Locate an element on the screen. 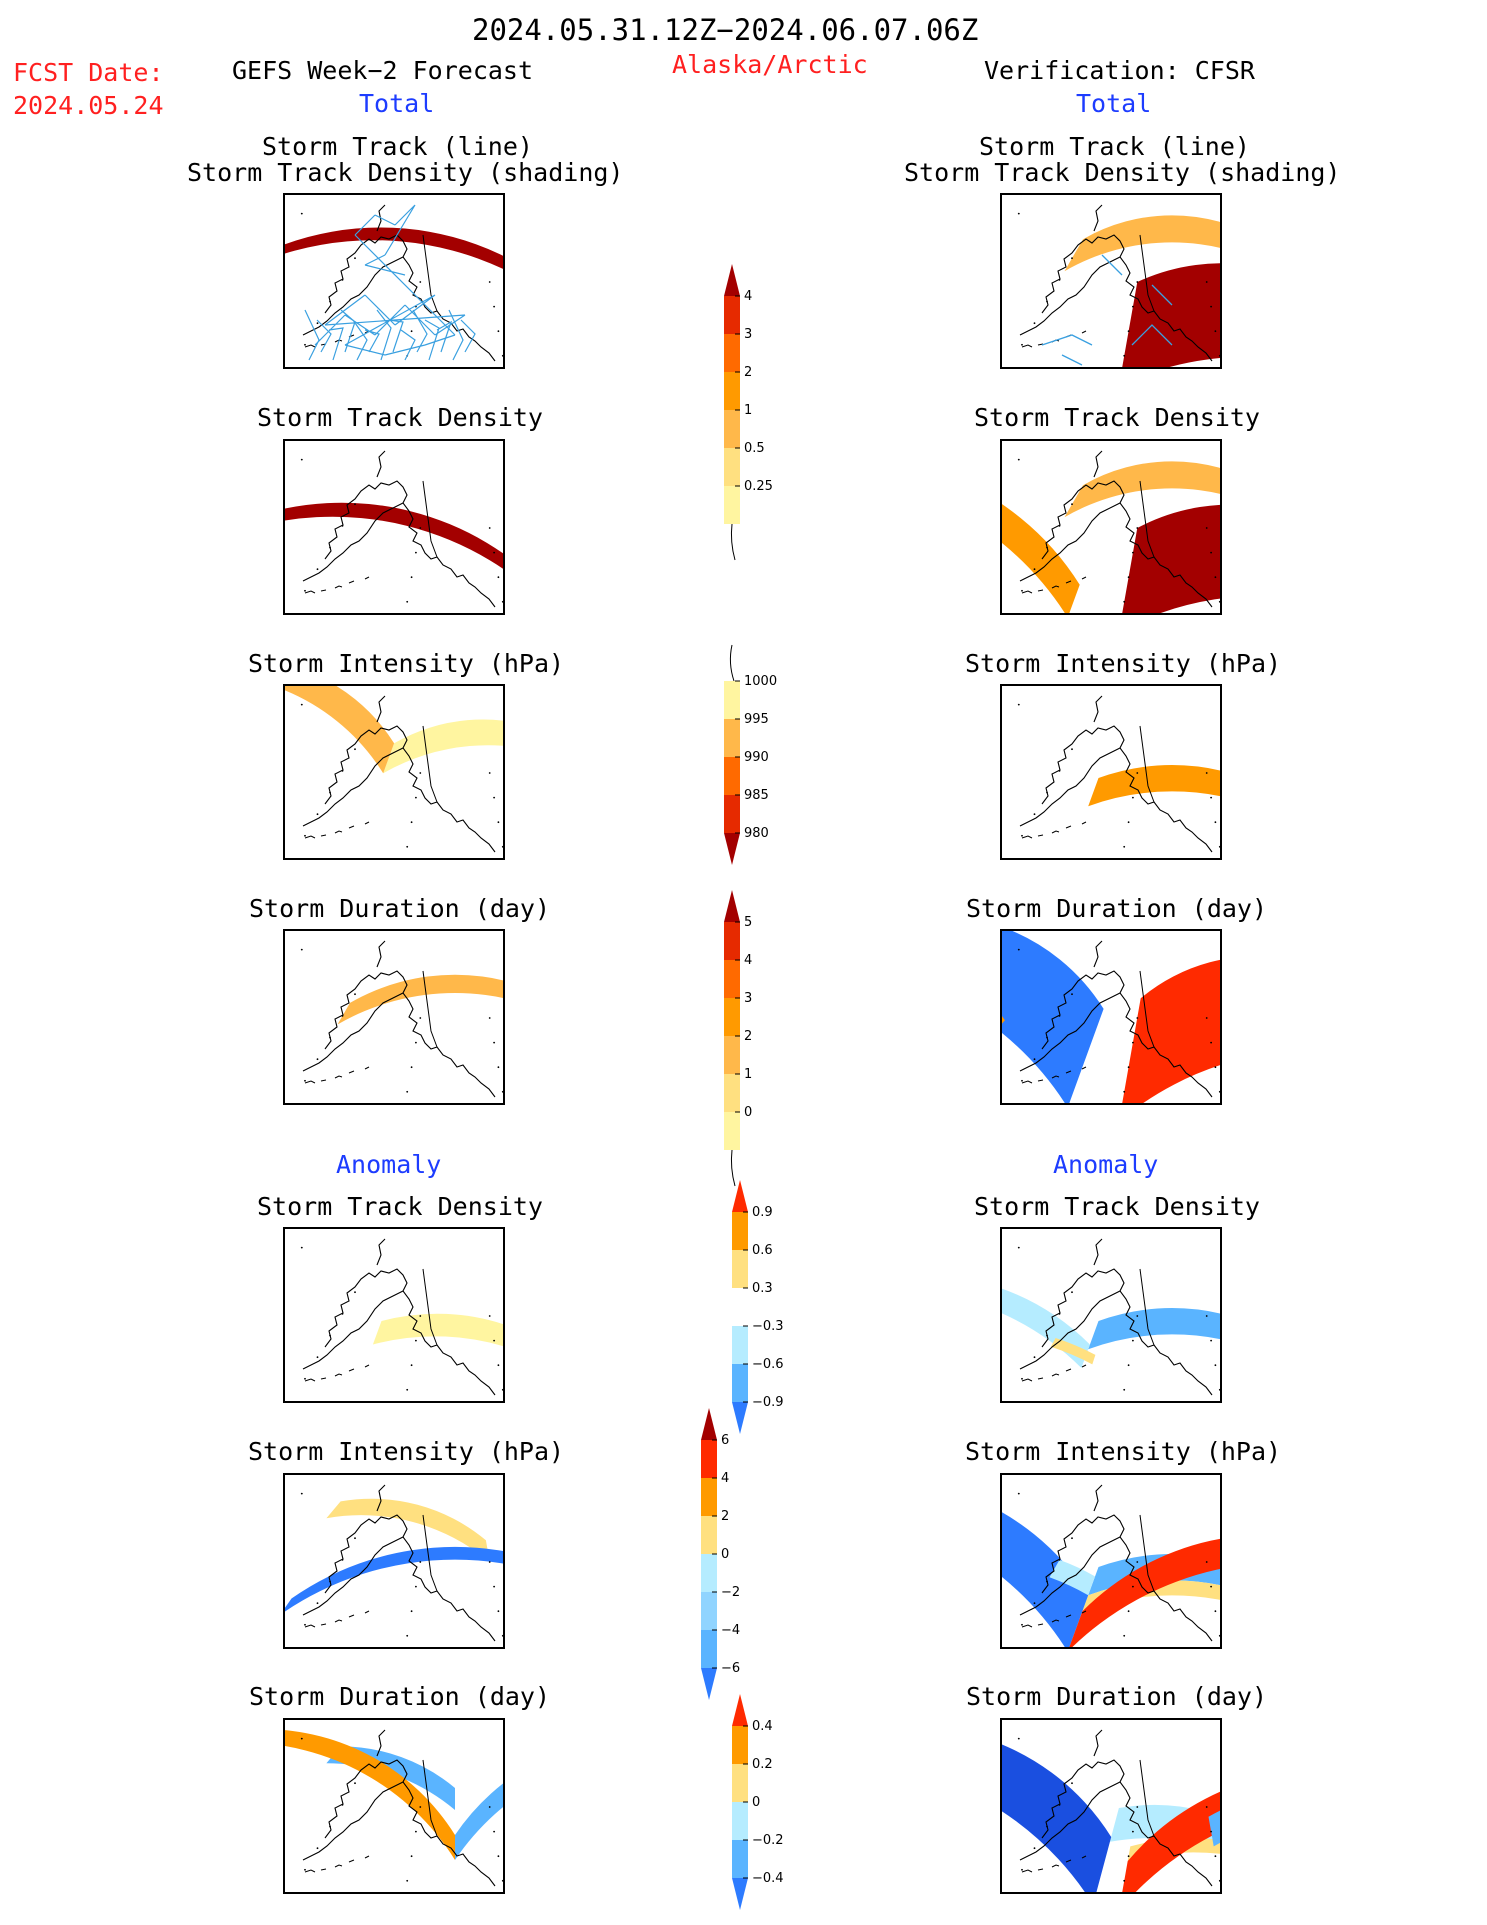 This screenshot has height=1925, width=1487. anomaly-label-left: Anomaly is located at coordinates (389, 1164).